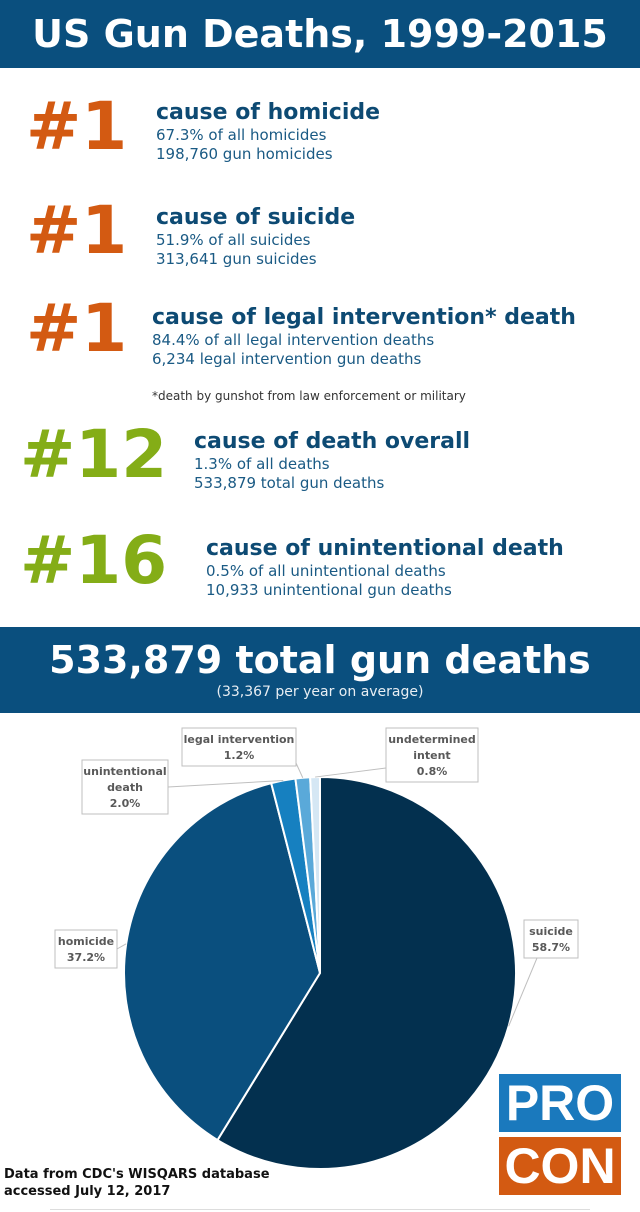 Image resolution: width=640 pixels, height=1212 pixels. Describe the element at coordinates (239, 747) in the screenshot. I see `label-box-legal-intervention` at that location.